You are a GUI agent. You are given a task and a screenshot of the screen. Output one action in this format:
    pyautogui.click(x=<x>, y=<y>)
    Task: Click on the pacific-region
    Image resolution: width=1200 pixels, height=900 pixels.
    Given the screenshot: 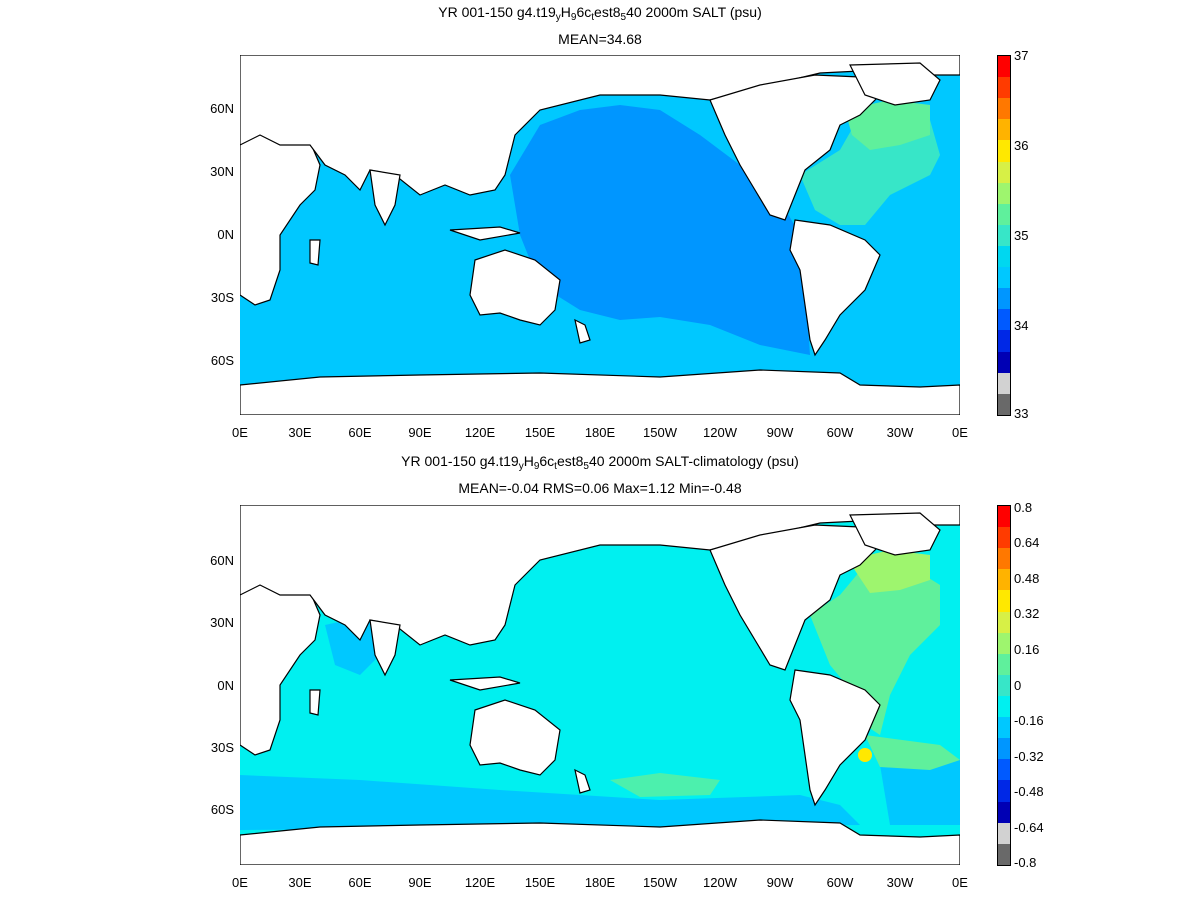 What is the action you would take?
    pyautogui.click(x=660, y=230)
    